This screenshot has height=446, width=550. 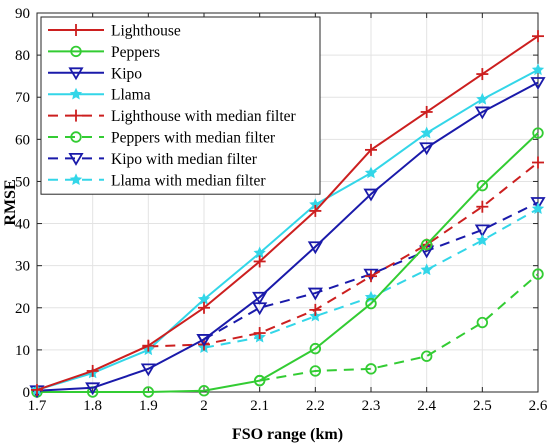 What do you see at coordinates (22, 140) in the screenshot?
I see `y-tick-label: 60` at bounding box center [22, 140].